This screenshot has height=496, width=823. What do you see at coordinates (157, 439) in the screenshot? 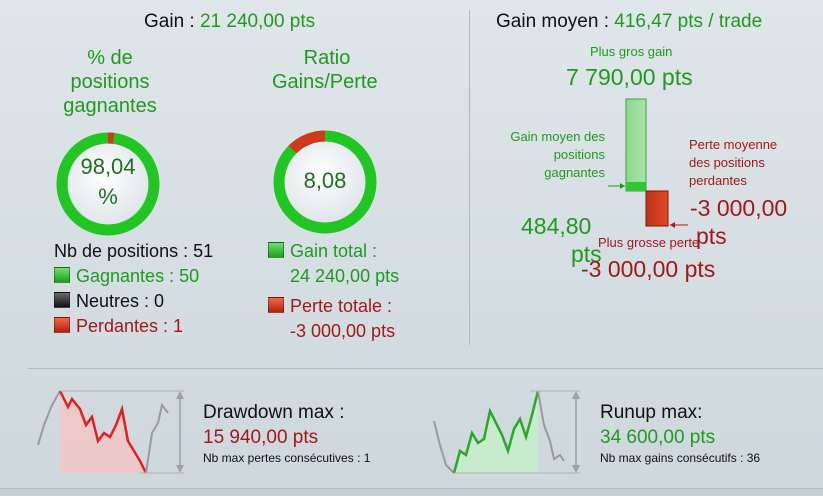
I see `drawdown-gray-after` at bounding box center [157, 439].